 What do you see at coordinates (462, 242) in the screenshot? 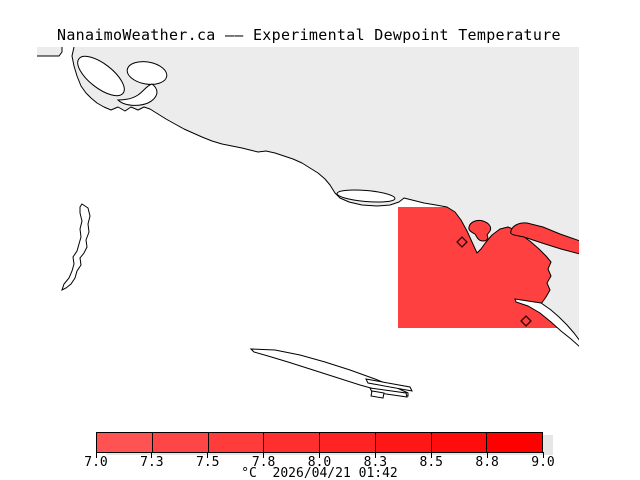
I see `station-1-diamond-marker` at bounding box center [462, 242].